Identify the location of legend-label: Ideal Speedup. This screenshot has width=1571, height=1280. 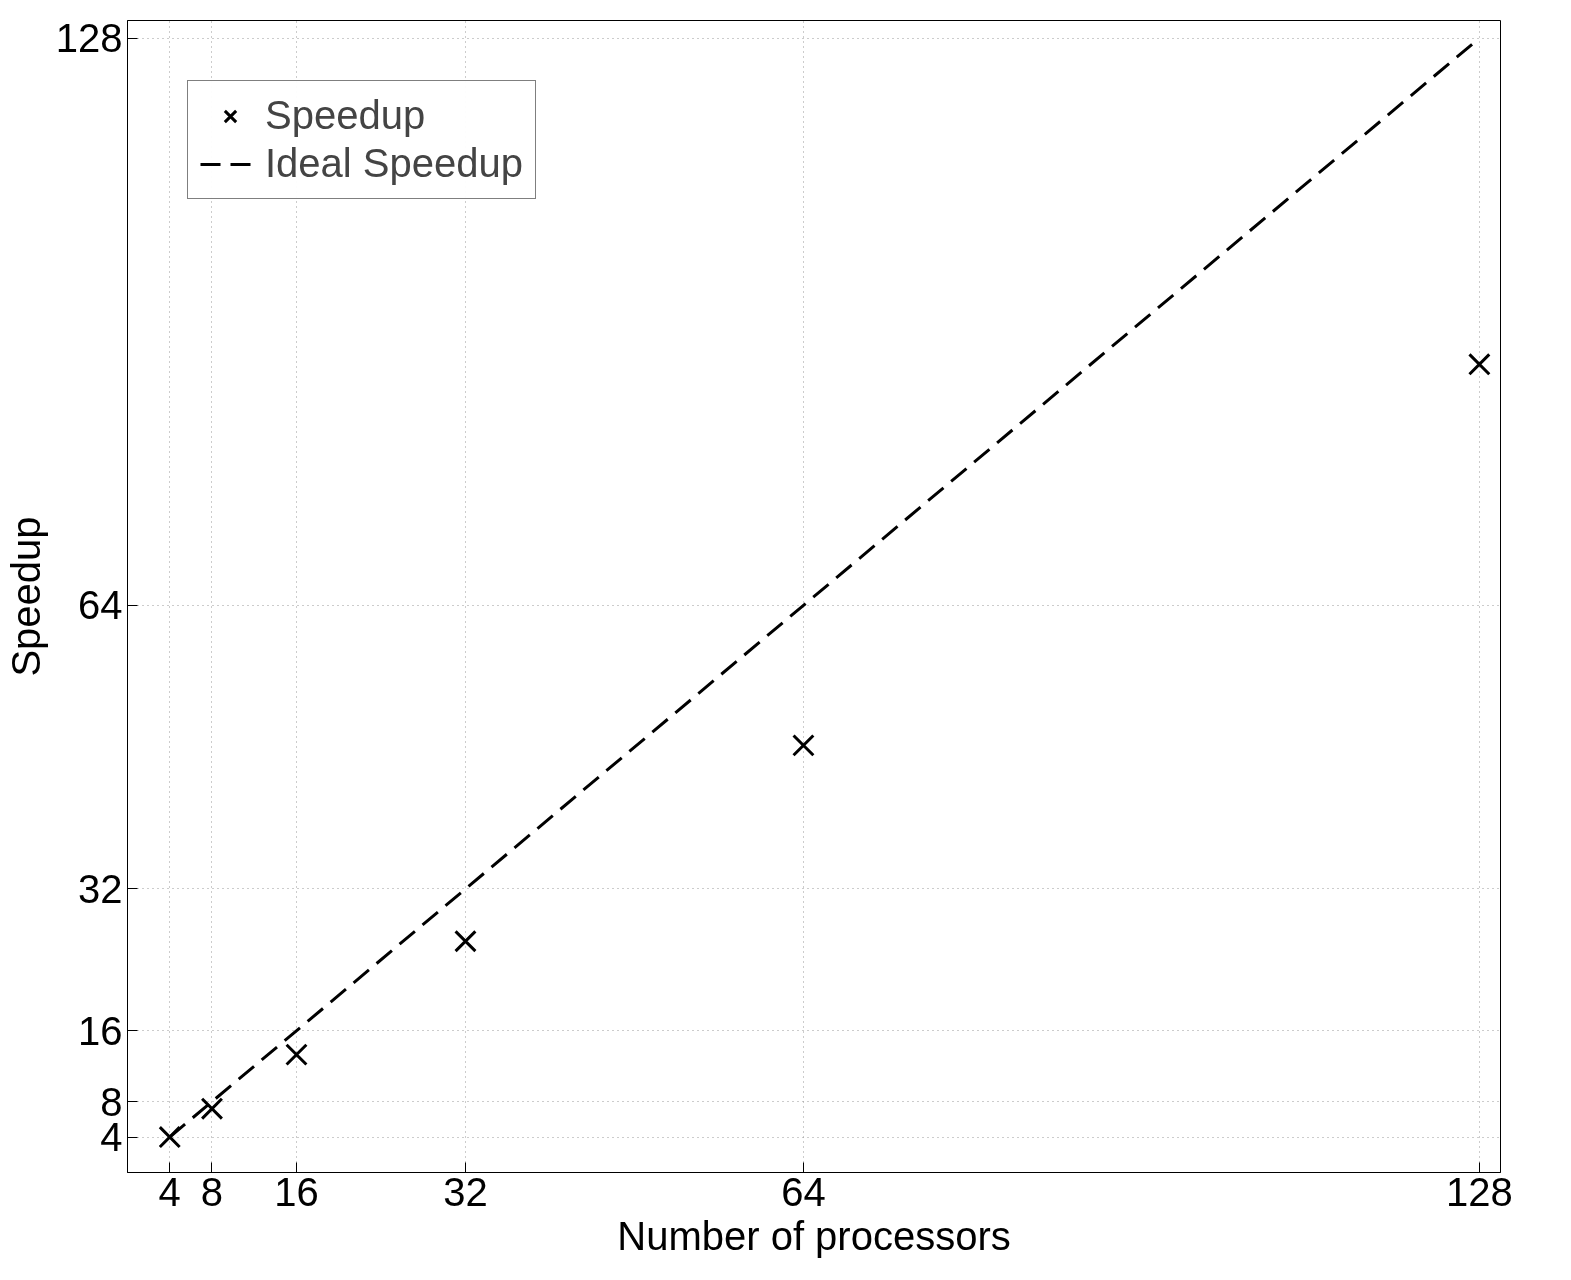
(394, 163).